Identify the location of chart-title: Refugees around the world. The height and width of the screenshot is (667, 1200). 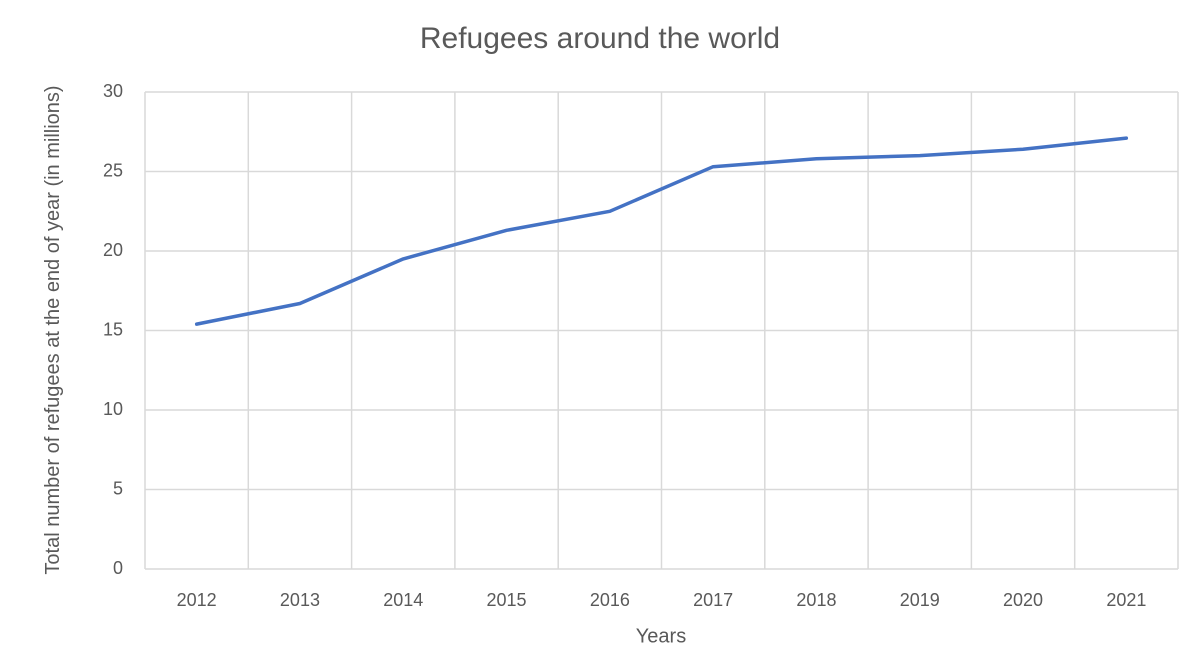
(600, 38).